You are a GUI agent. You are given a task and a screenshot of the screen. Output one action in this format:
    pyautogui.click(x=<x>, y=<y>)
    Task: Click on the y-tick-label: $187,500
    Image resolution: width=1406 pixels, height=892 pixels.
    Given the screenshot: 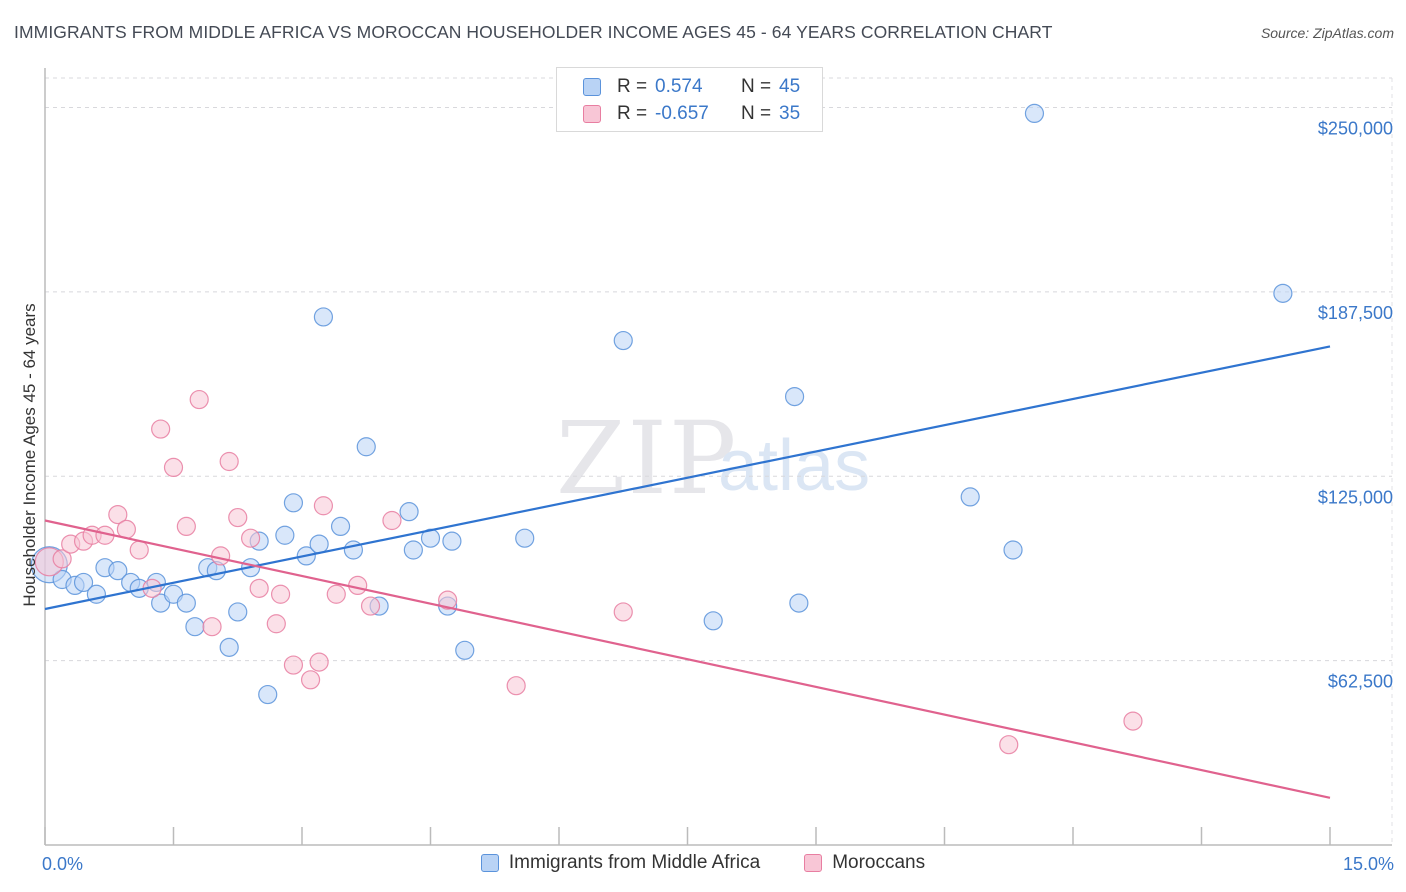 What is the action you would take?
    pyautogui.click(x=1355, y=313)
    